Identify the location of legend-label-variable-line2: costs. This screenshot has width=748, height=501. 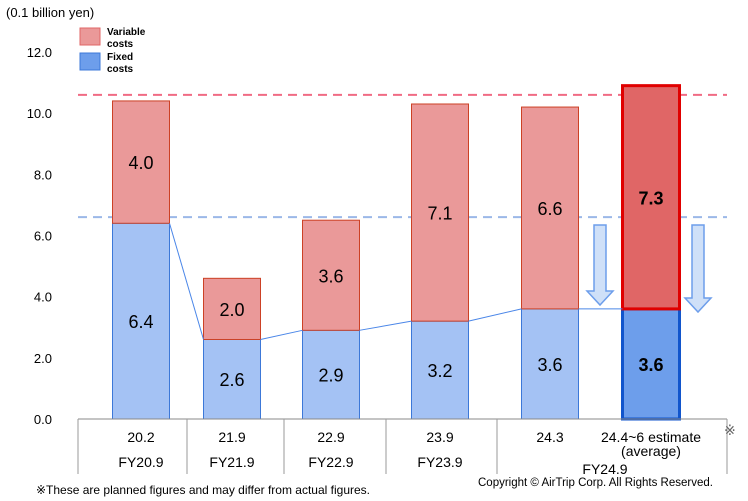
(120, 44).